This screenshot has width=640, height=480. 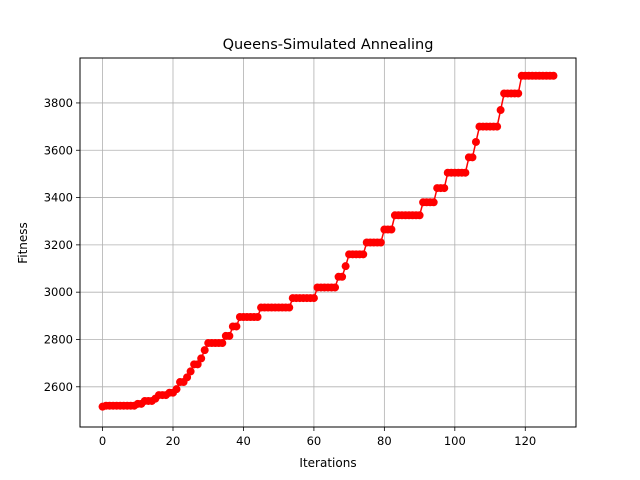 What do you see at coordinates (314, 441) in the screenshot?
I see `x-tick-label: 60` at bounding box center [314, 441].